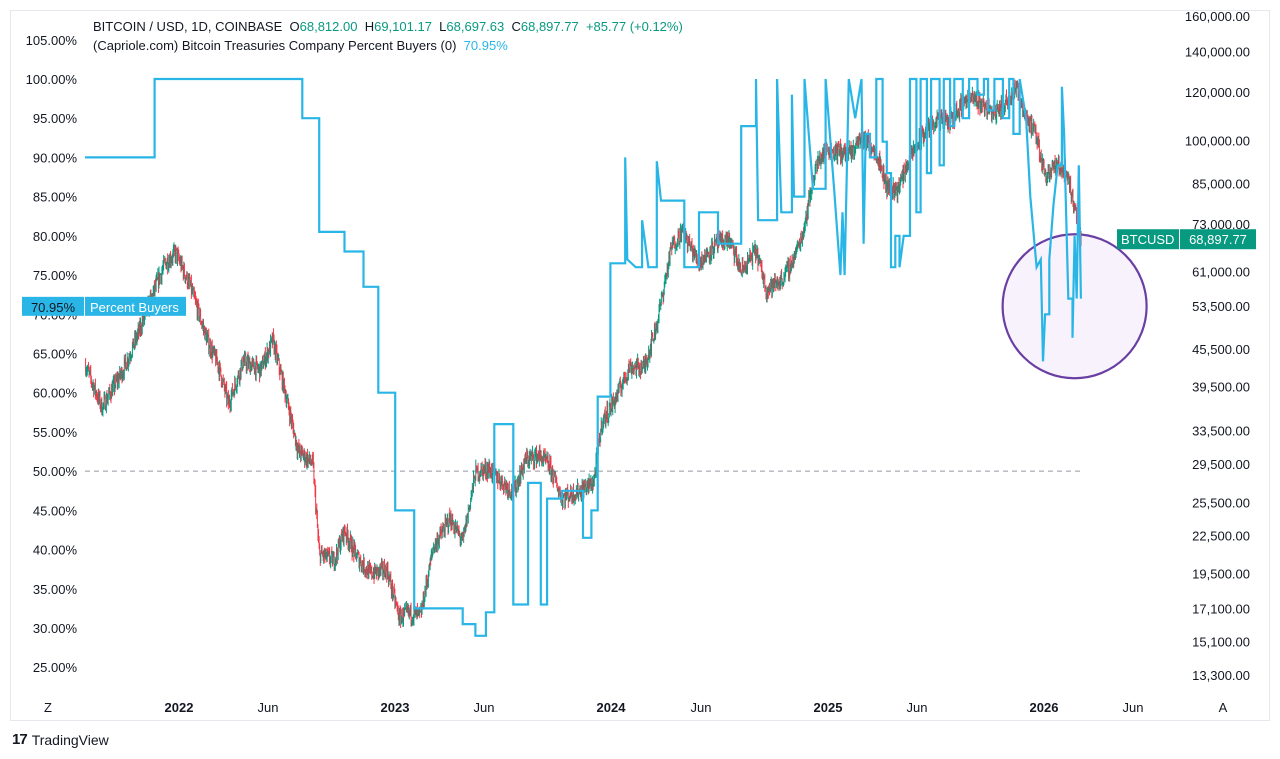 The image size is (1280, 759). I want to click on low-value: 68,697.63, so click(475, 26).